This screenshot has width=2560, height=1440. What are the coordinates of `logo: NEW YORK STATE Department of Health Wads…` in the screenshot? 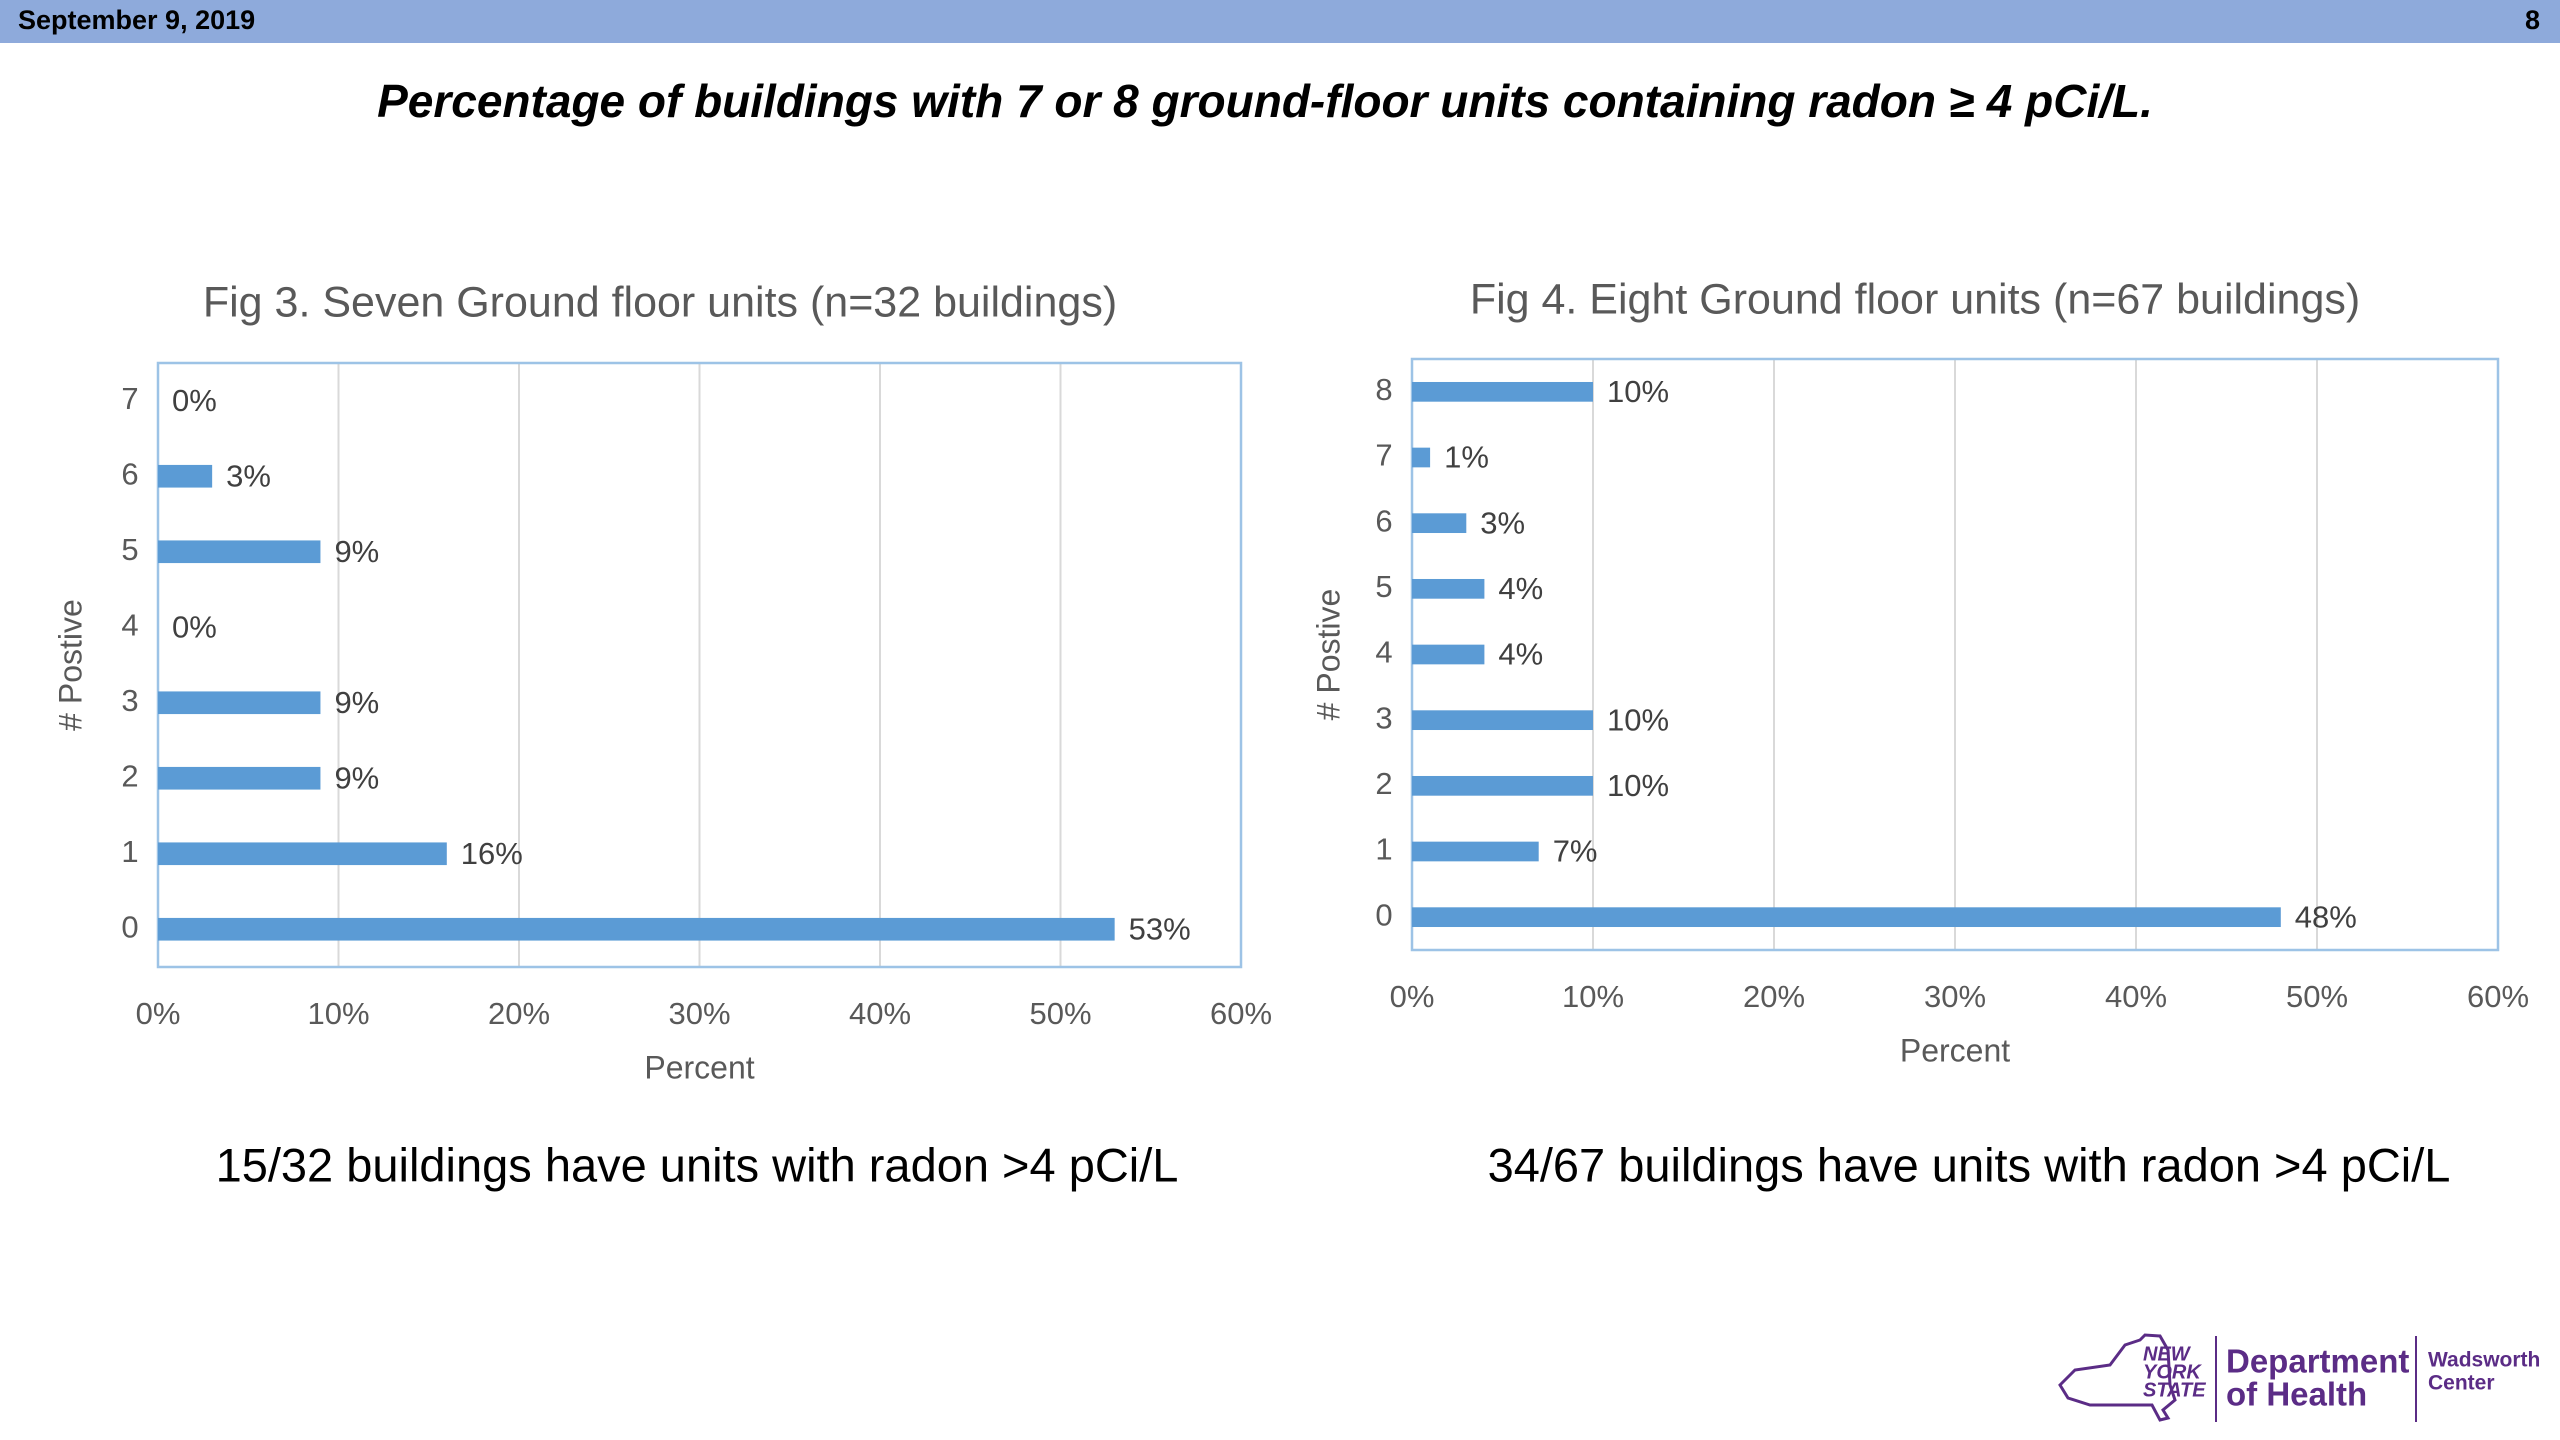 It's located at (2299, 1377).